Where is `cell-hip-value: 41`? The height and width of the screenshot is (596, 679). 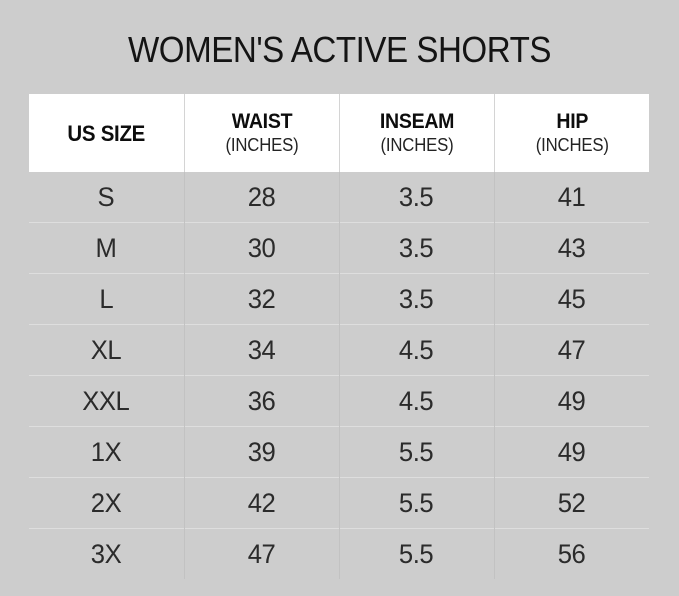 cell-hip-value: 41 is located at coordinates (571, 197).